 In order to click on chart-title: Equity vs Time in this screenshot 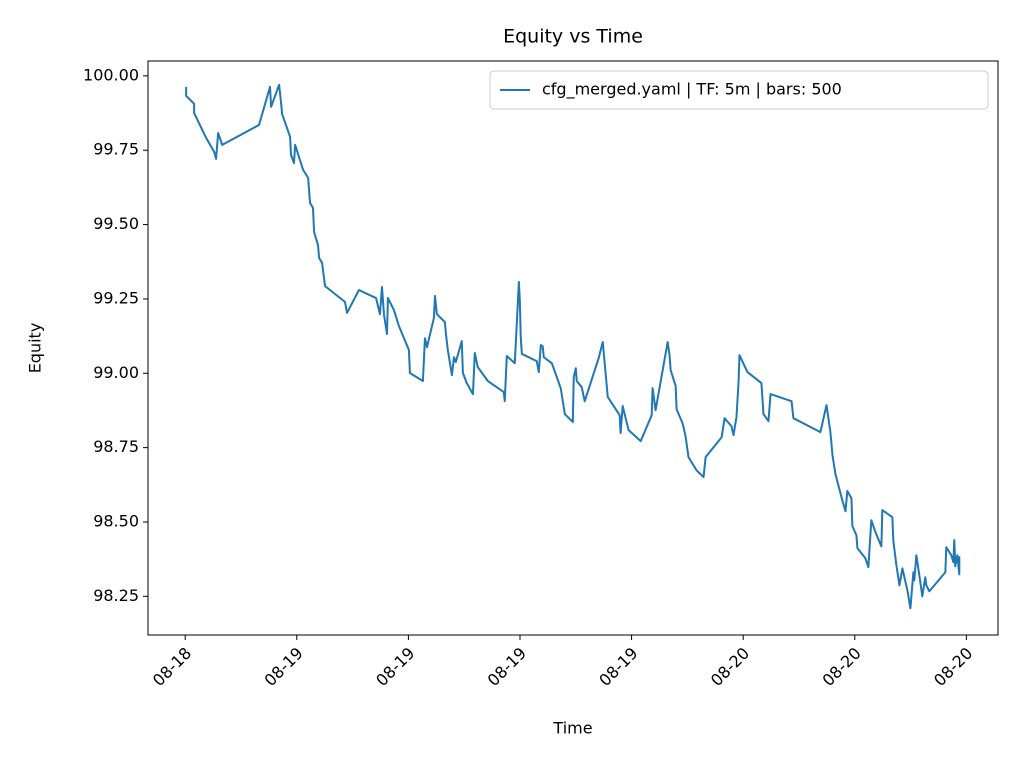, I will do `click(573, 37)`.